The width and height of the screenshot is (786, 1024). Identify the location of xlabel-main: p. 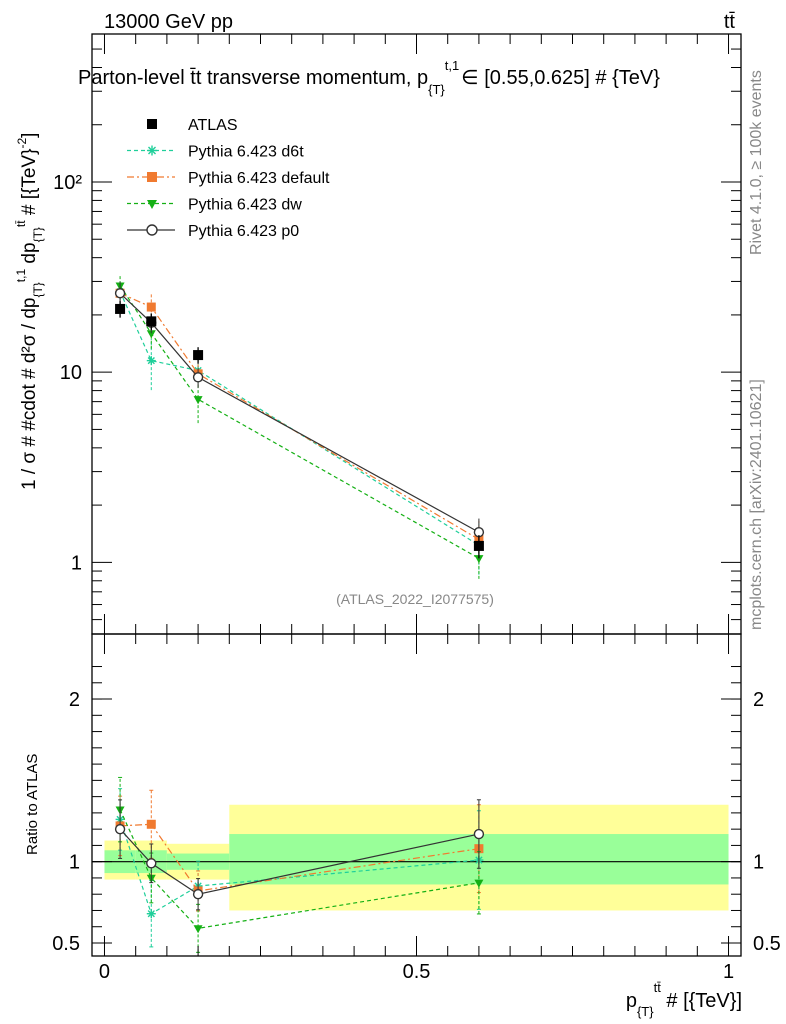
(631, 1001).